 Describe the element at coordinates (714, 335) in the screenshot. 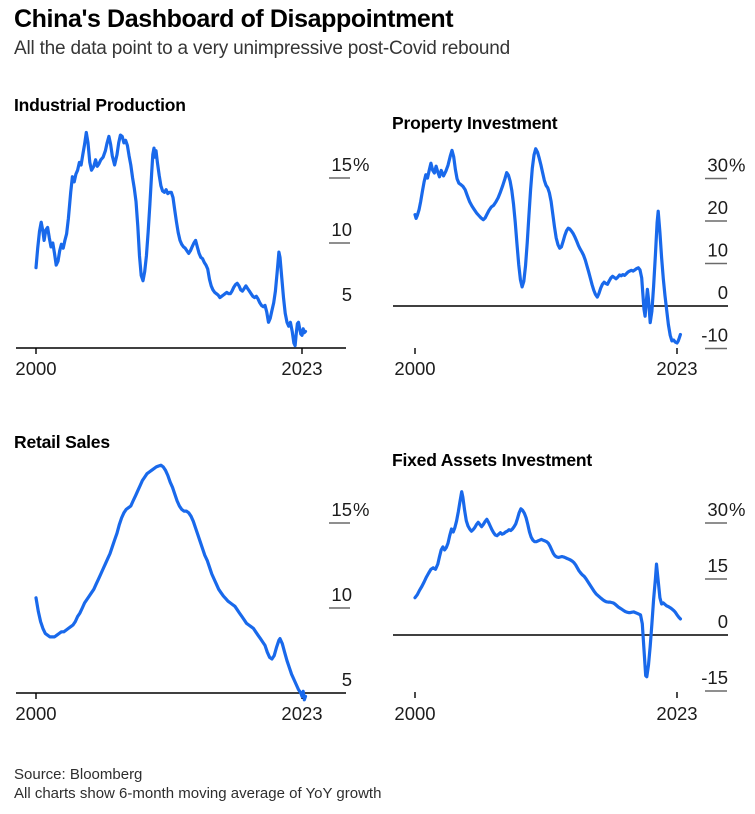

I see `y-tick-label: -10` at that location.